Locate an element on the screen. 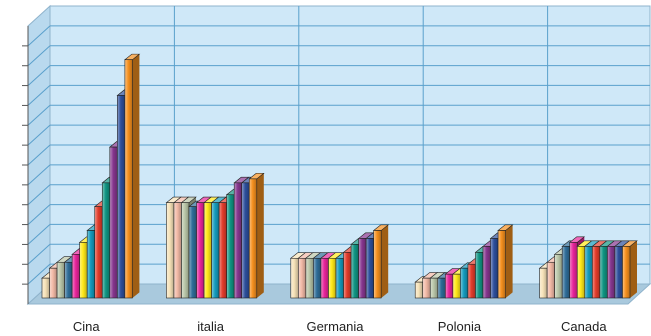  bar-group-germania is located at coordinates (339, 261).